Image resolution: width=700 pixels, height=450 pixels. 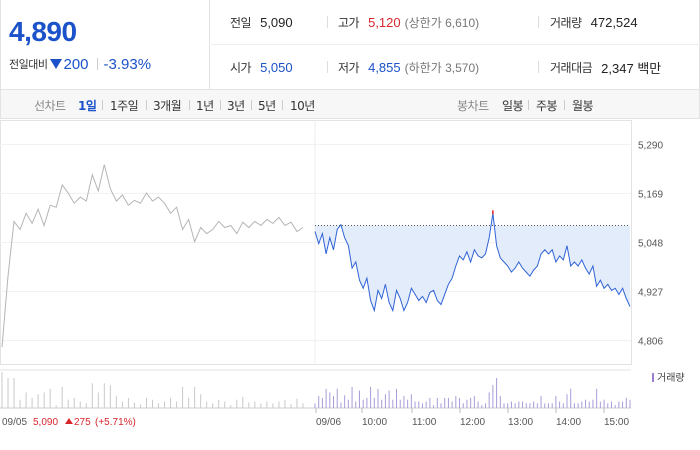 What do you see at coordinates (76, 64) in the screenshot?
I see `change-value: 200` at bounding box center [76, 64].